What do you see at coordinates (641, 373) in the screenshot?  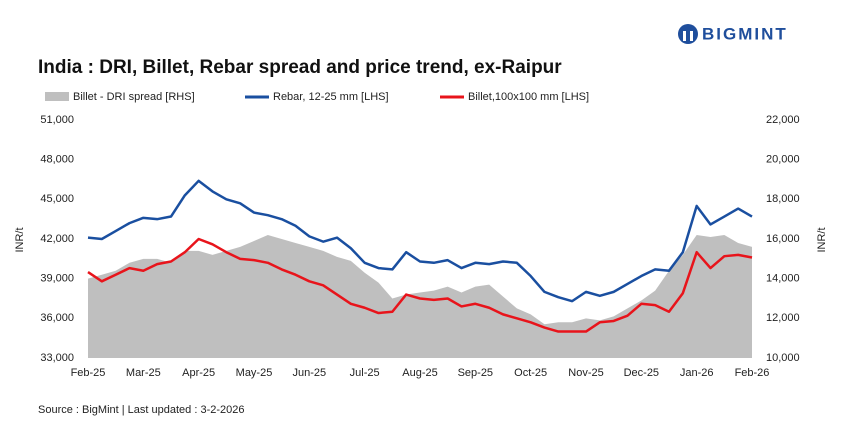 I see `x-tick-label: Dec-25` at bounding box center [641, 373].